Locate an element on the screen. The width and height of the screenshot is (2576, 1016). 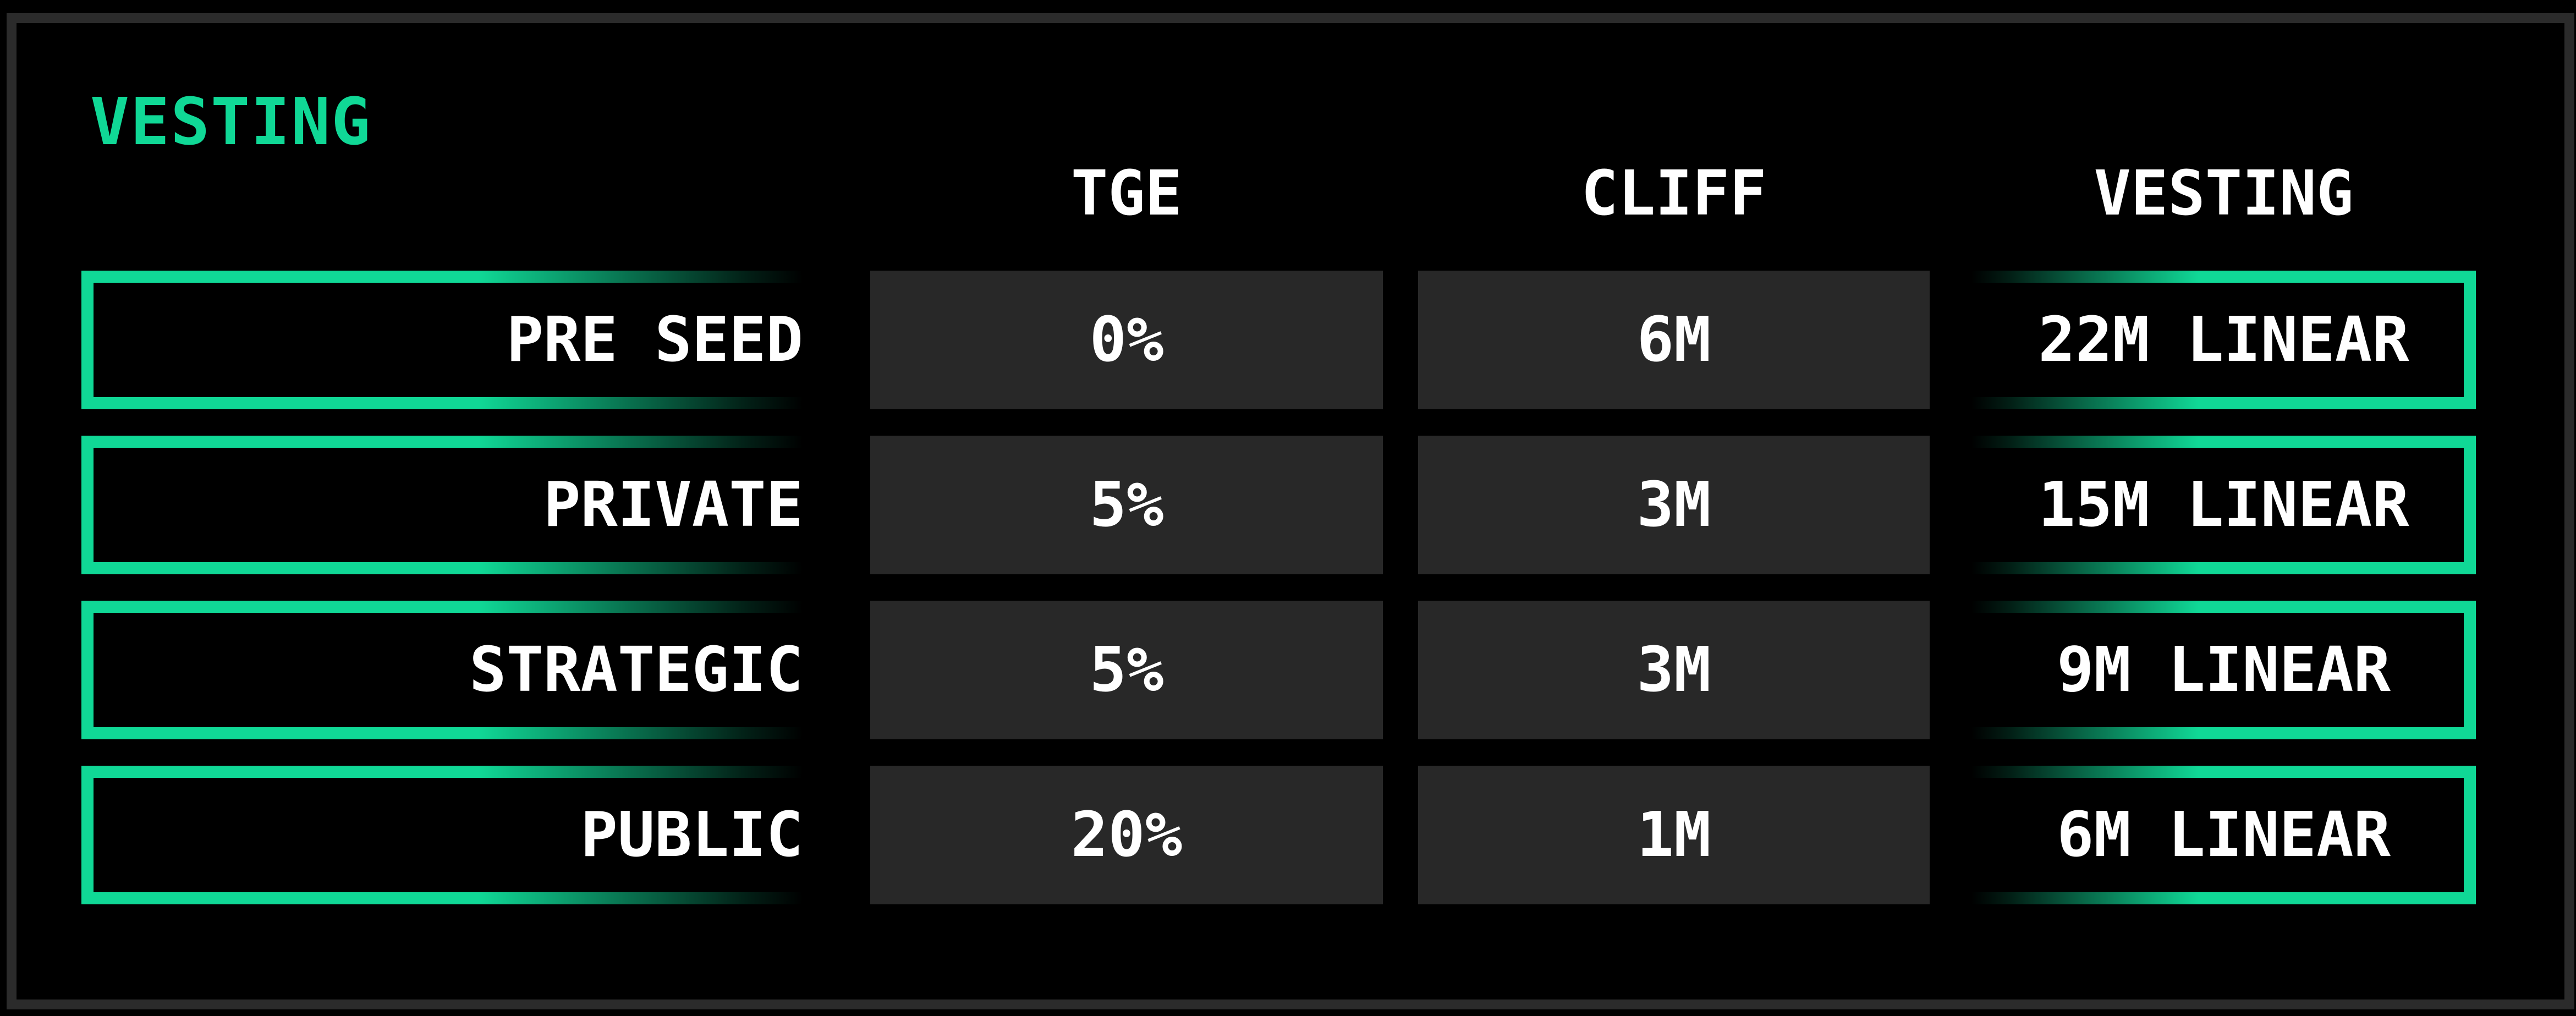
column-header-vesting: VESTING is located at coordinates (2224, 194).